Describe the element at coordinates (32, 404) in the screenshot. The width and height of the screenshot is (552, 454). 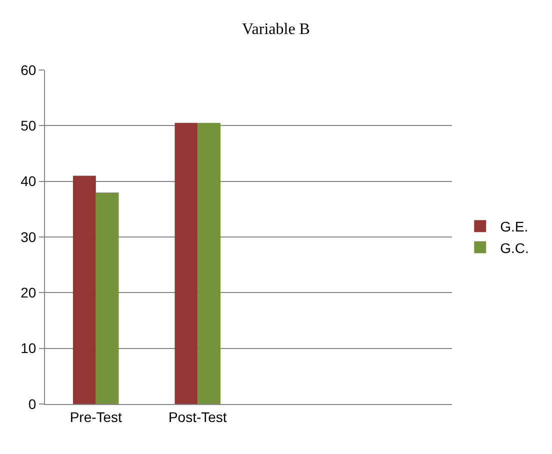
I see `y-tick-label: 0` at that location.